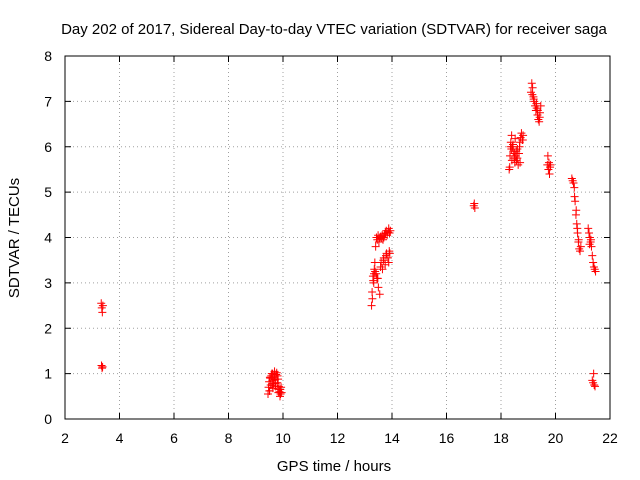 This screenshot has height=480, width=640. I want to click on x-tick-label: 6, so click(174, 438).